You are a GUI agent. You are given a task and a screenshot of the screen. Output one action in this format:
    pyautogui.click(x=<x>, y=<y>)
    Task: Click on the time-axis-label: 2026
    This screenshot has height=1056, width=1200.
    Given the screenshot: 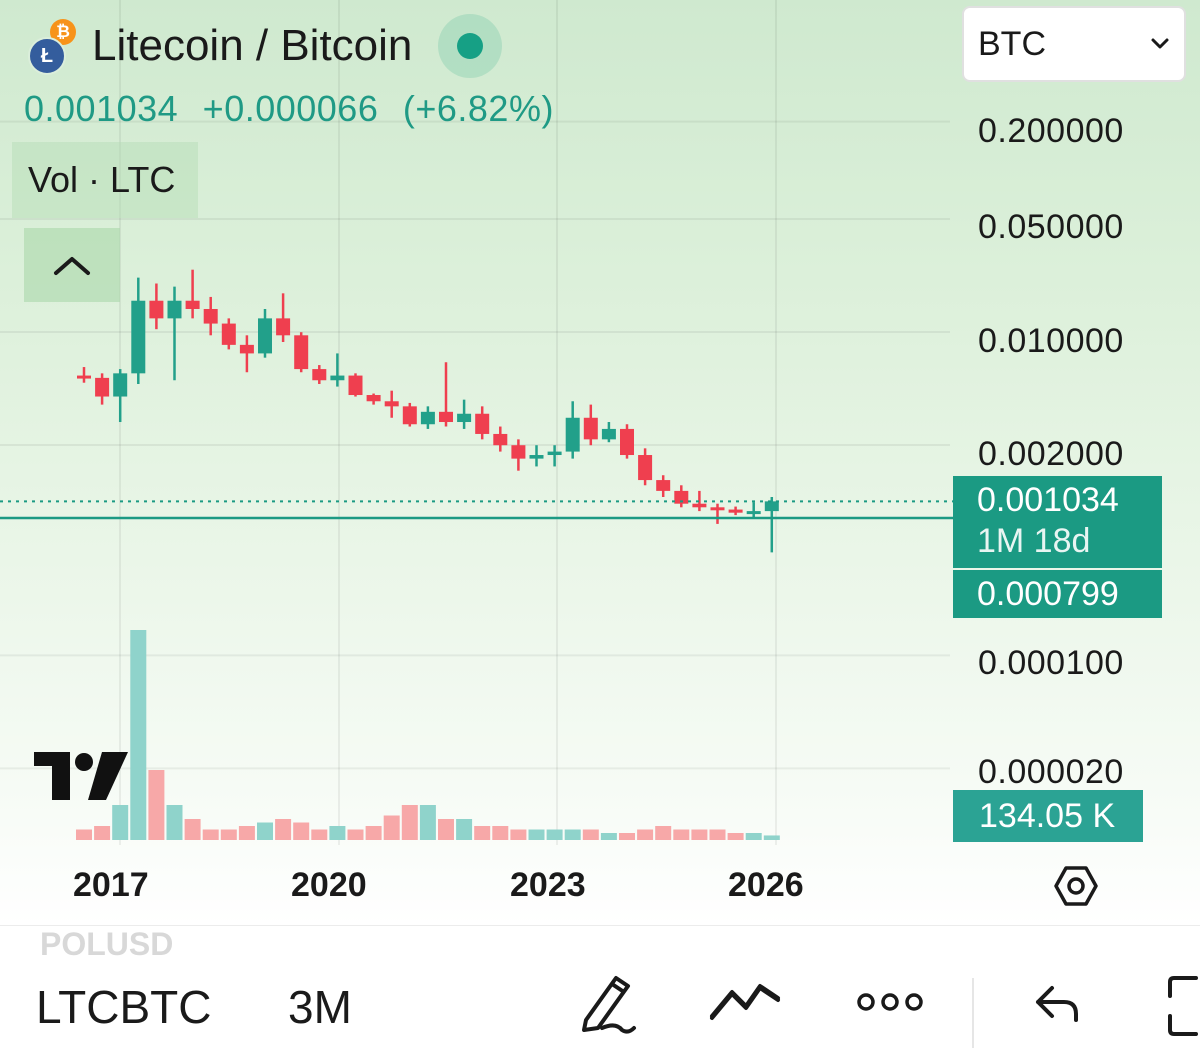 What is the action you would take?
    pyautogui.click(x=766, y=885)
    